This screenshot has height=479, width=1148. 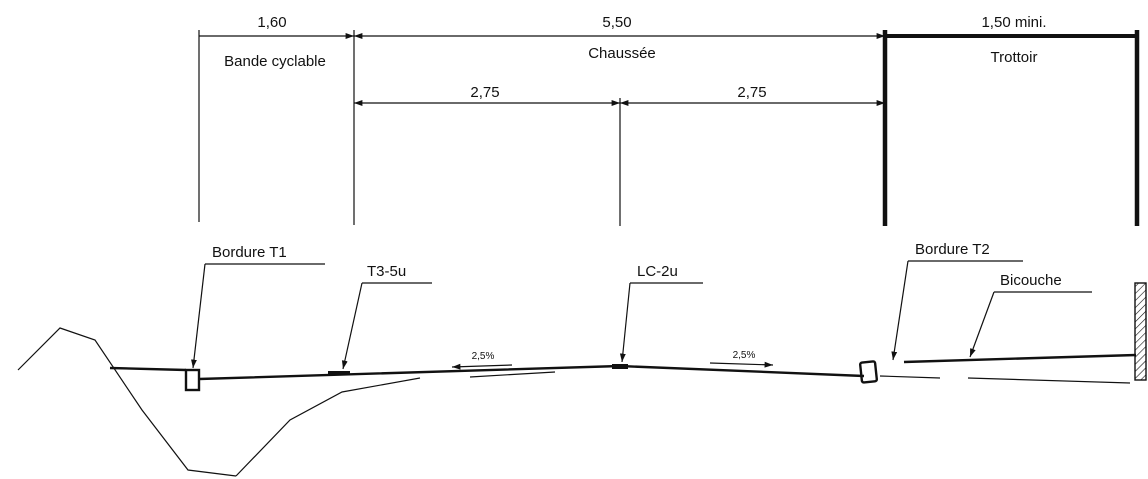 I want to click on callout-leader-surface, so click(x=982, y=324).